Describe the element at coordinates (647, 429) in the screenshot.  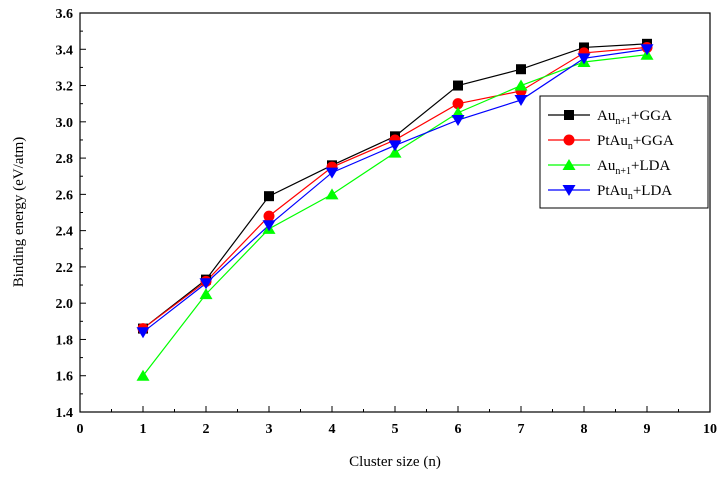
I see `x-tick-label: 9` at that location.